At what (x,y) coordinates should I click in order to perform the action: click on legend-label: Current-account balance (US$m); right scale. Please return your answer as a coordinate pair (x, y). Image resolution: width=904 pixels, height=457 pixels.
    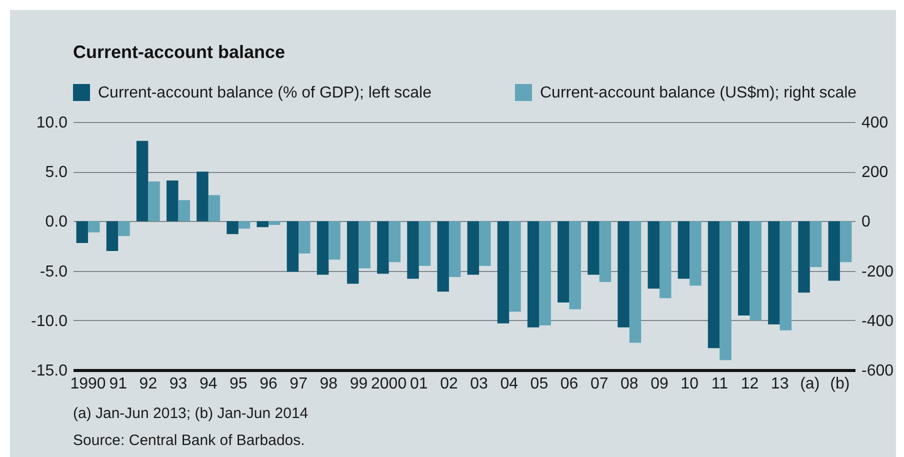
    Looking at the image, I should click on (698, 93).